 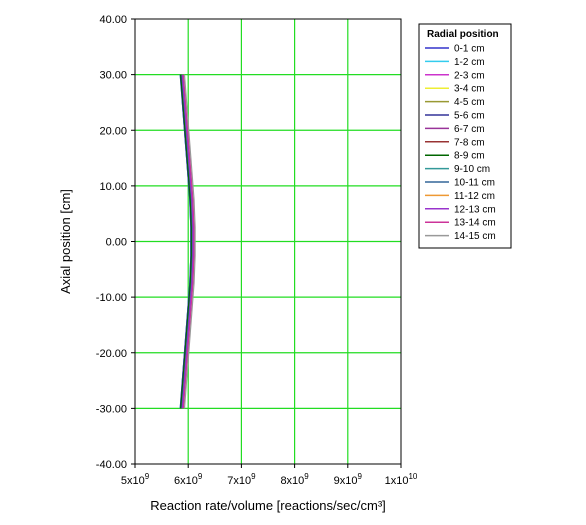 I want to click on legend-label: 1-2 cm, so click(x=469, y=62).